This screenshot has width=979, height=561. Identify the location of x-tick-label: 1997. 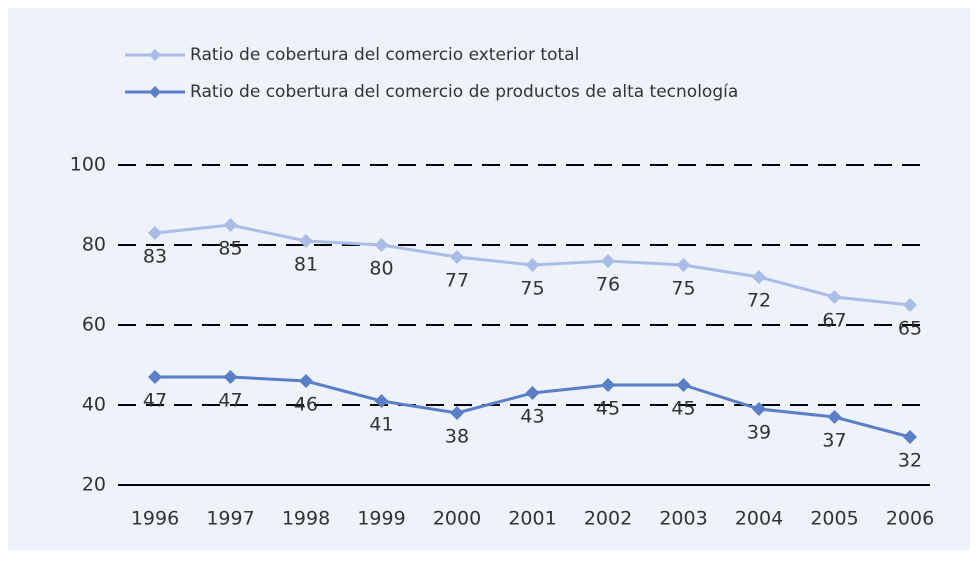
(230, 519).